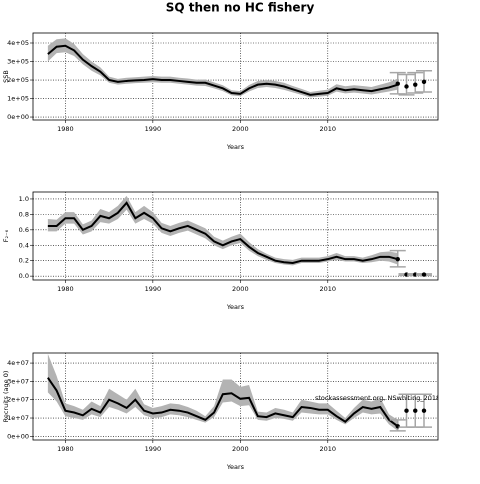  I want to click on y-tick-label: 4e+05, so click(18, 43).